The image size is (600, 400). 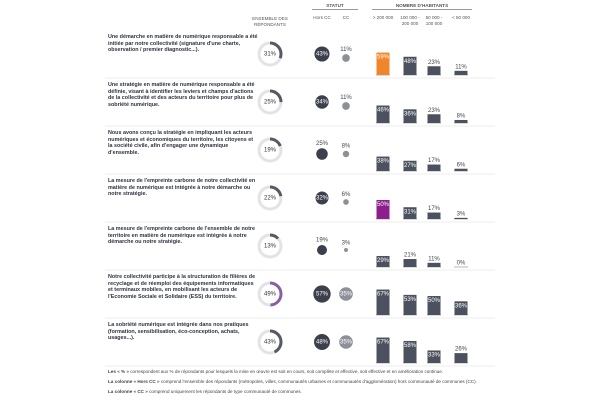 I want to click on ensemble-header: ENSEMBLE DES RÉPONDANTS, so click(x=270, y=21).